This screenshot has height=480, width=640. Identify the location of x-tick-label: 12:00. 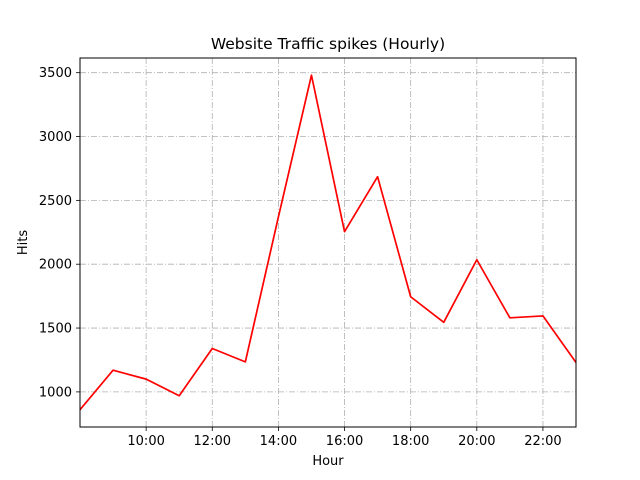
(212, 441).